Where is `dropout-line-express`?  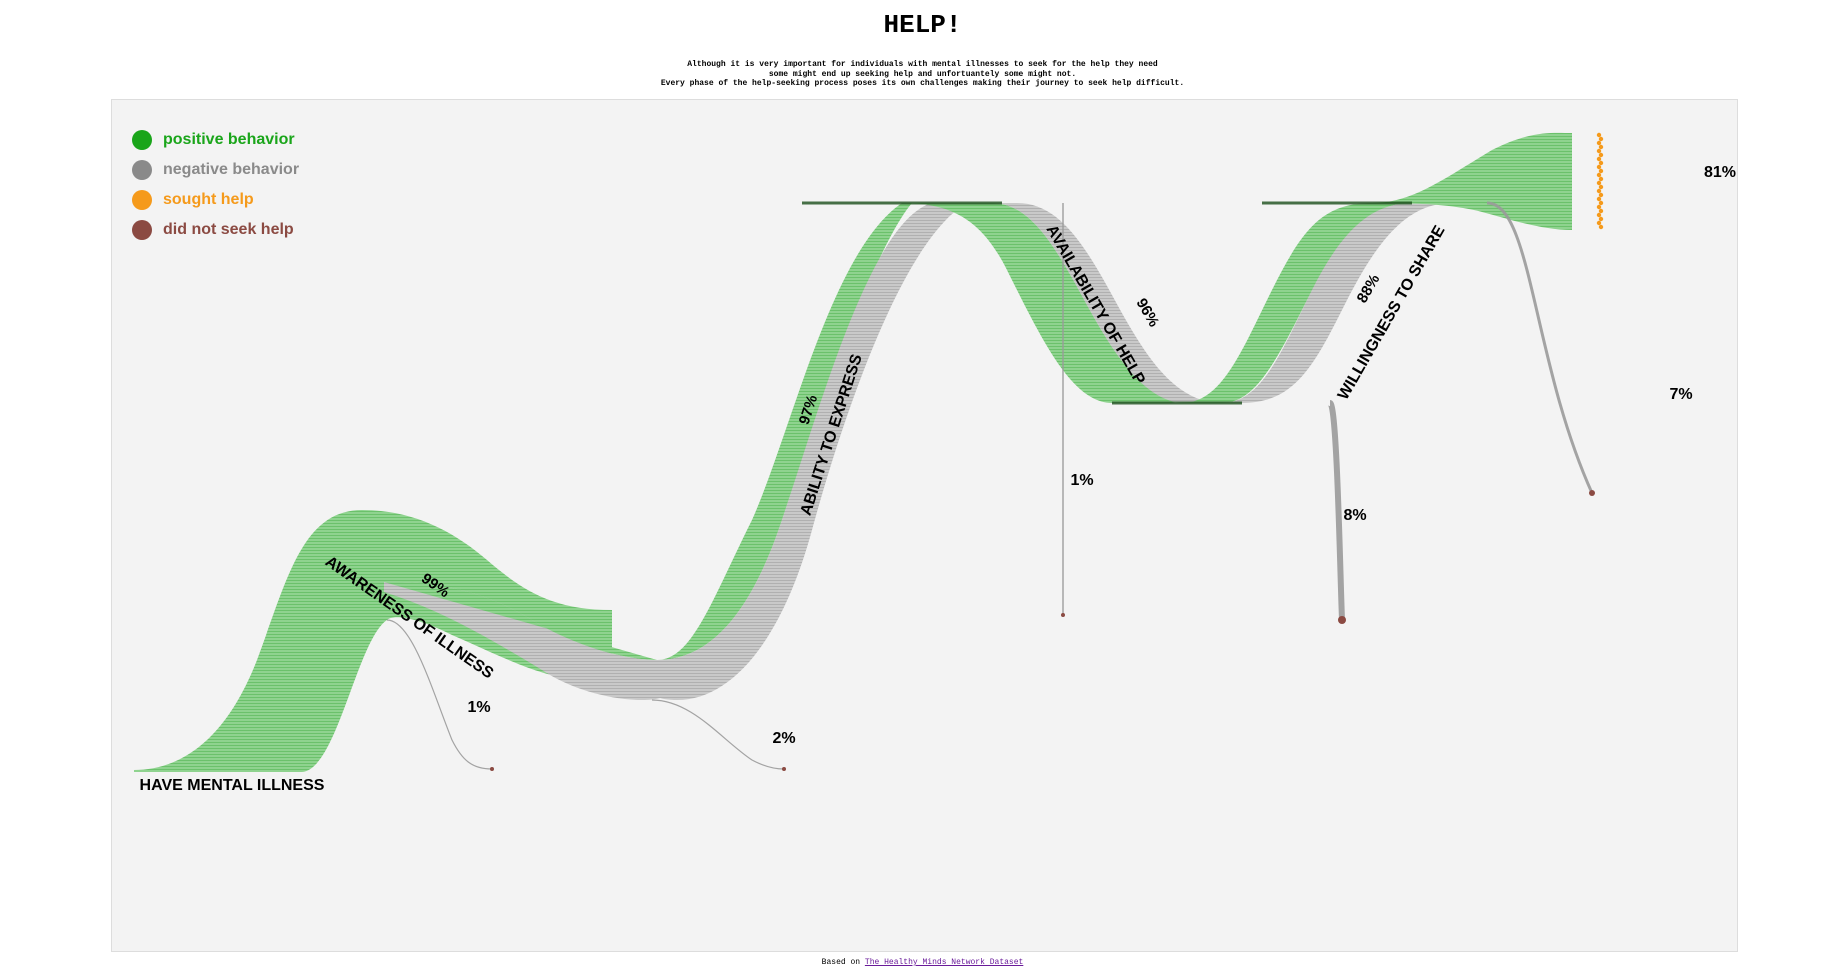 dropout-line-express is located at coordinates (718, 734).